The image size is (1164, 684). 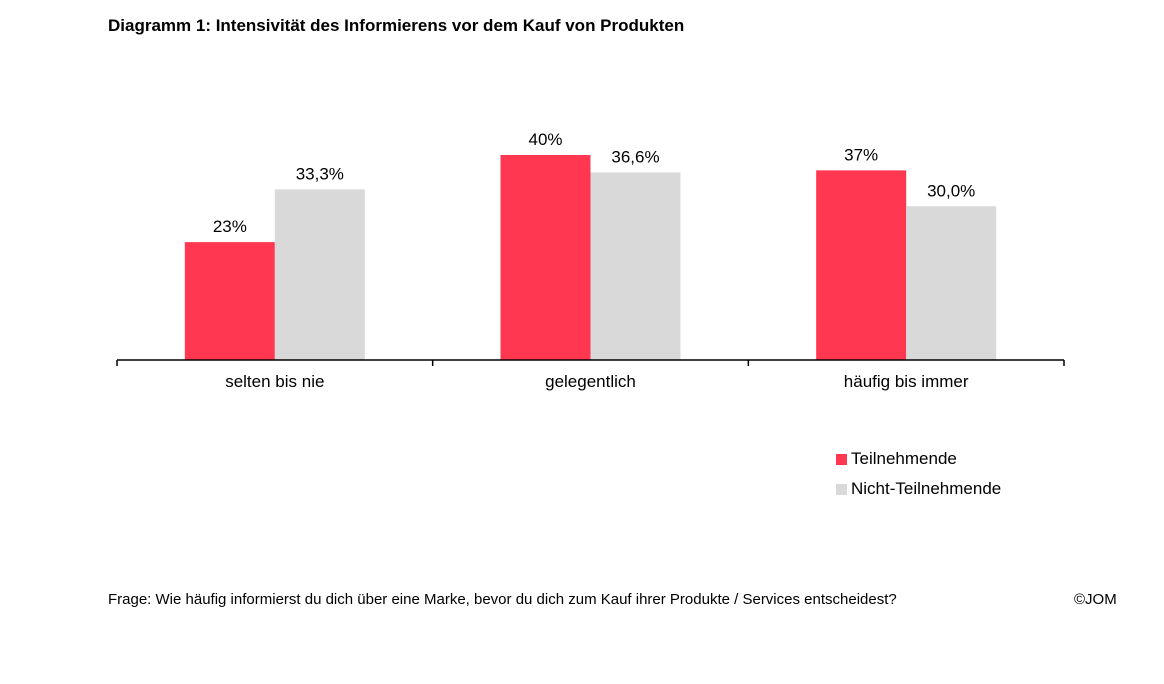 What do you see at coordinates (904, 458) in the screenshot?
I see `legend-label-teilnehmende: Teilnehmende` at bounding box center [904, 458].